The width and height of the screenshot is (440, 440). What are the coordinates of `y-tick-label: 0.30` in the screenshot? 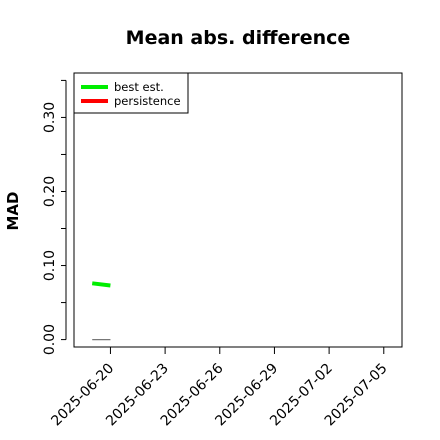 It's located at (50, 117).